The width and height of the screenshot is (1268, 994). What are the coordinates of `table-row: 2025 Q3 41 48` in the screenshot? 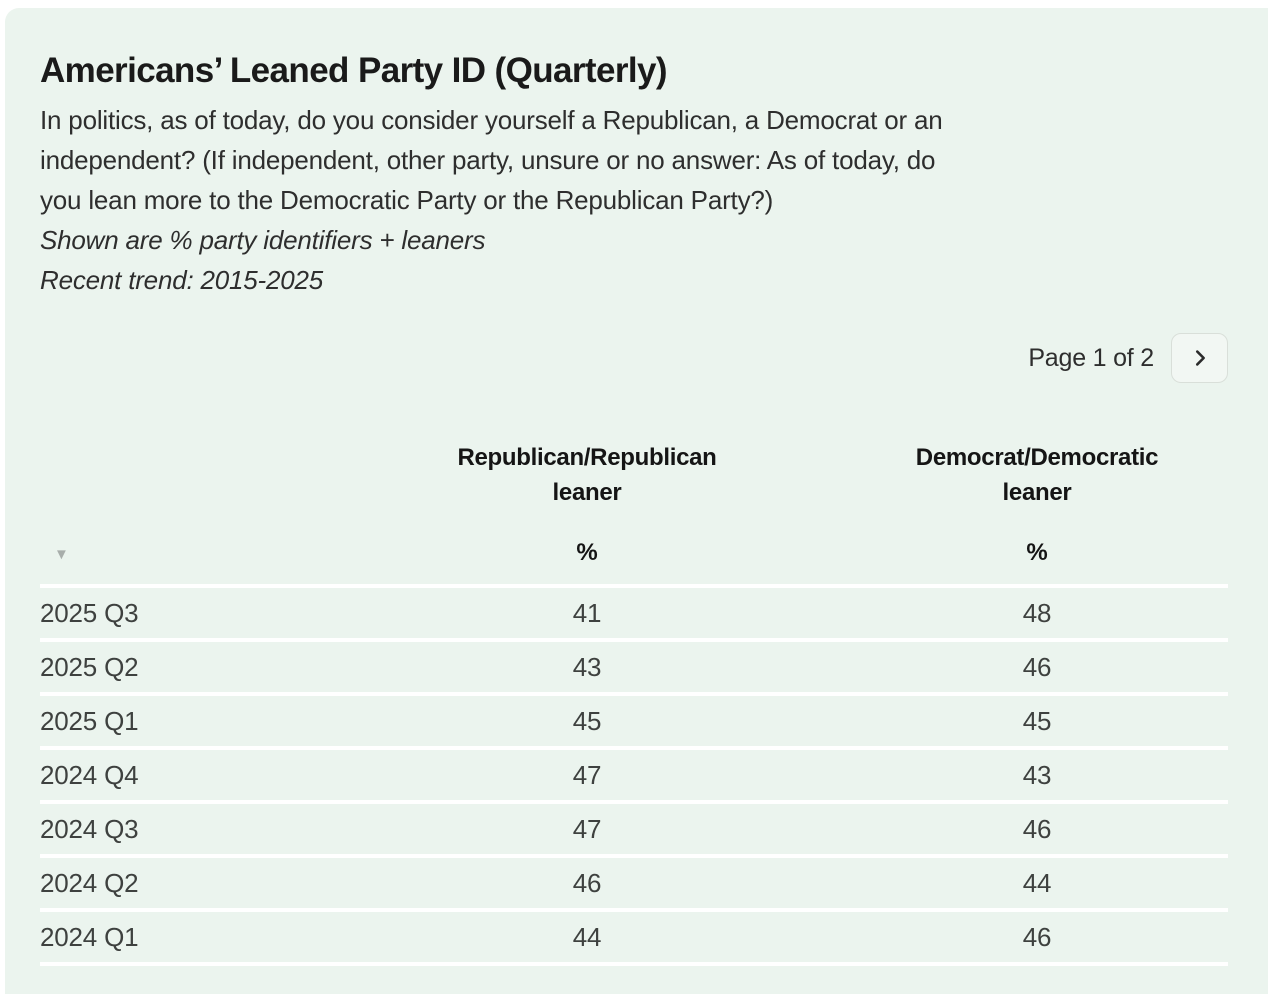 It's located at (634, 614).